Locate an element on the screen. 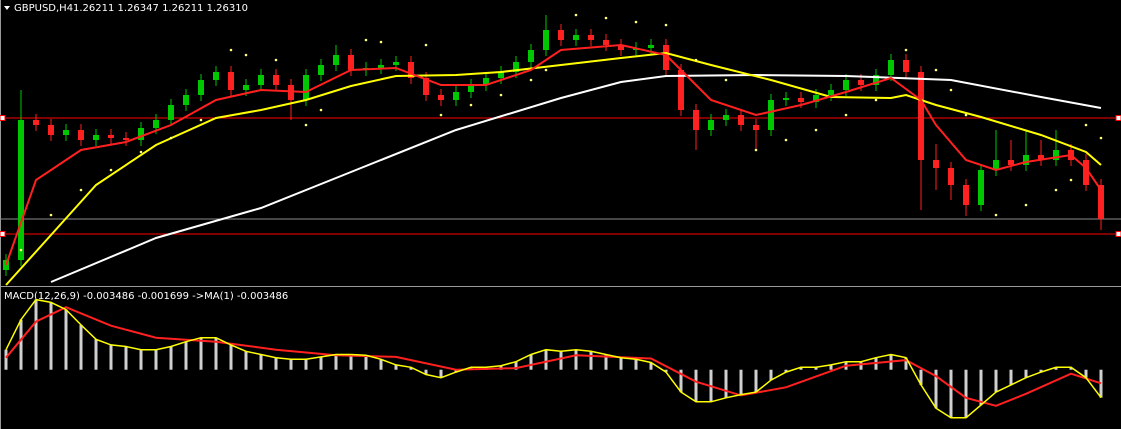 Image resolution: width=1121 pixels, height=429 pixels. menu-arrow is located at coordinates (7, 8).